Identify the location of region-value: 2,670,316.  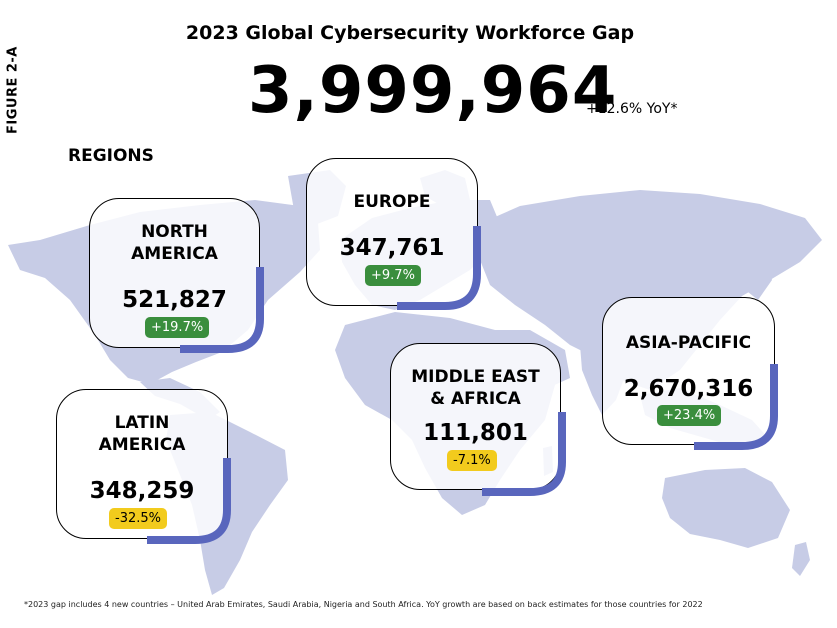
(688, 389).